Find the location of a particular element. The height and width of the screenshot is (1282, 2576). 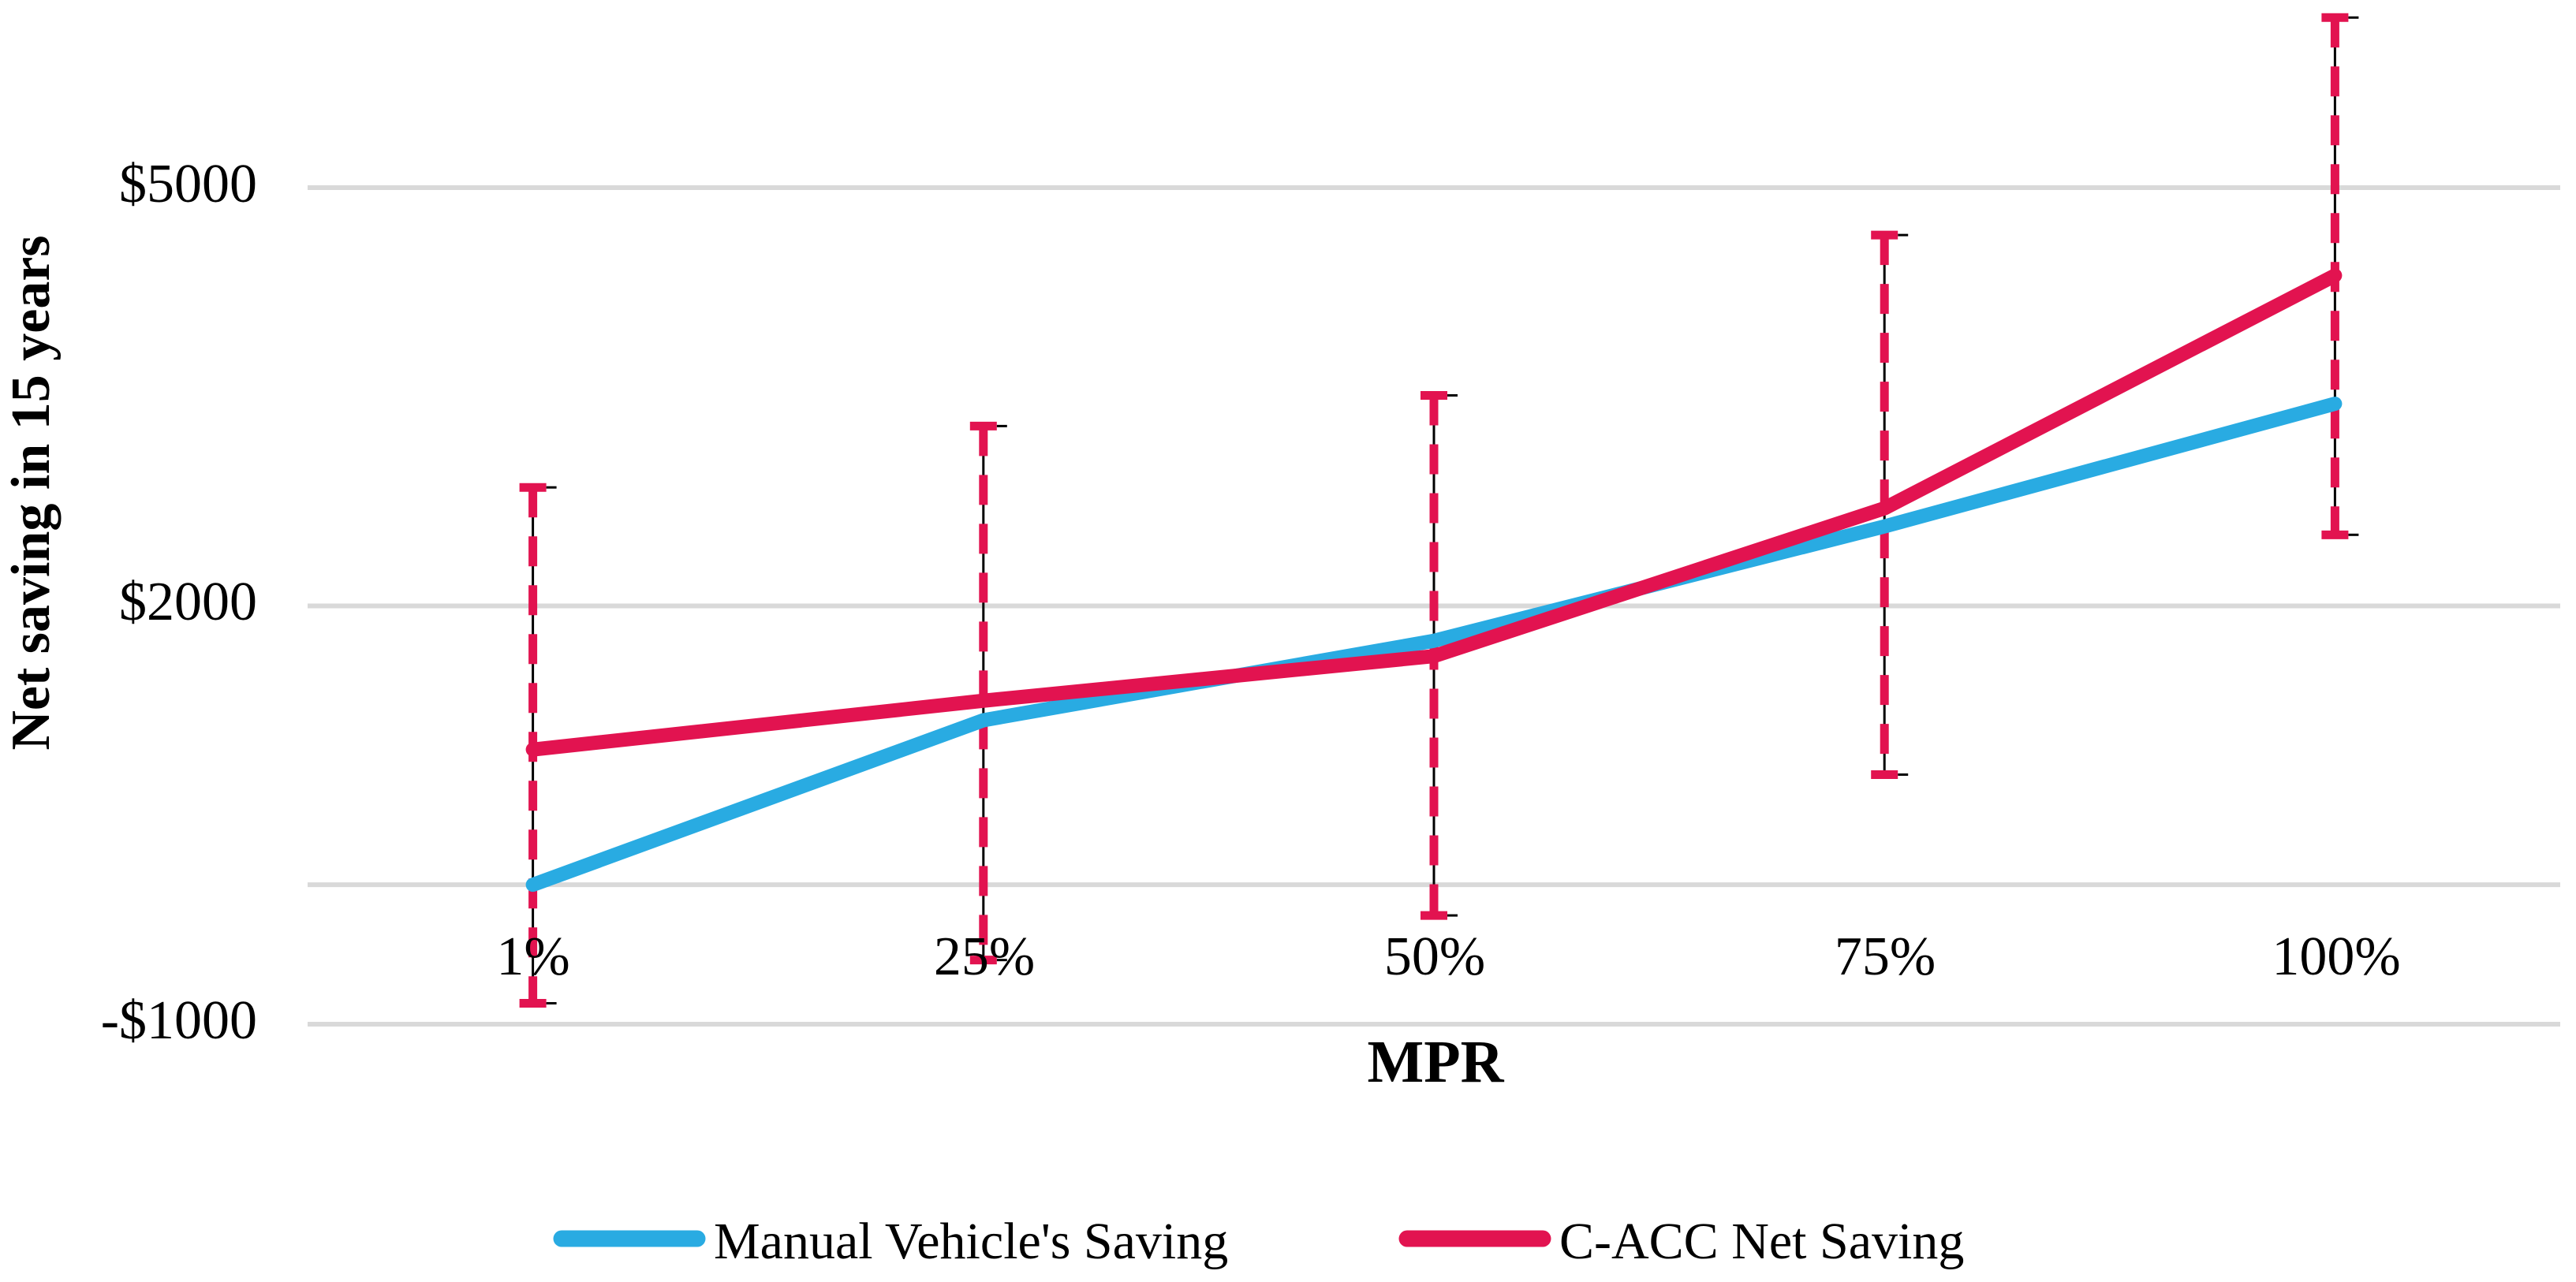

x-axis-title: MPR is located at coordinates (1435, 1062).